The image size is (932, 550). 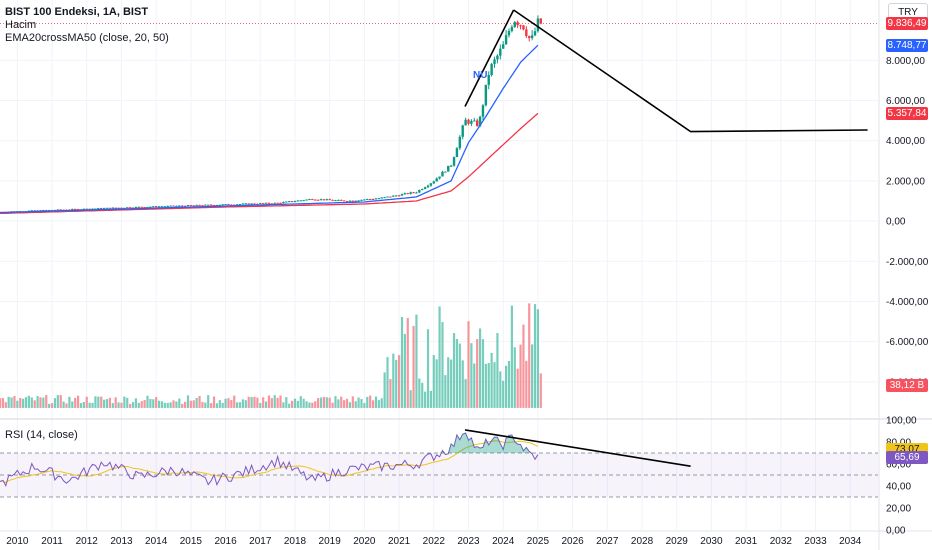 What do you see at coordinates (41, 435) in the screenshot?
I see `rsi-legend: RSI (14, close)` at bounding box center [41, 435].